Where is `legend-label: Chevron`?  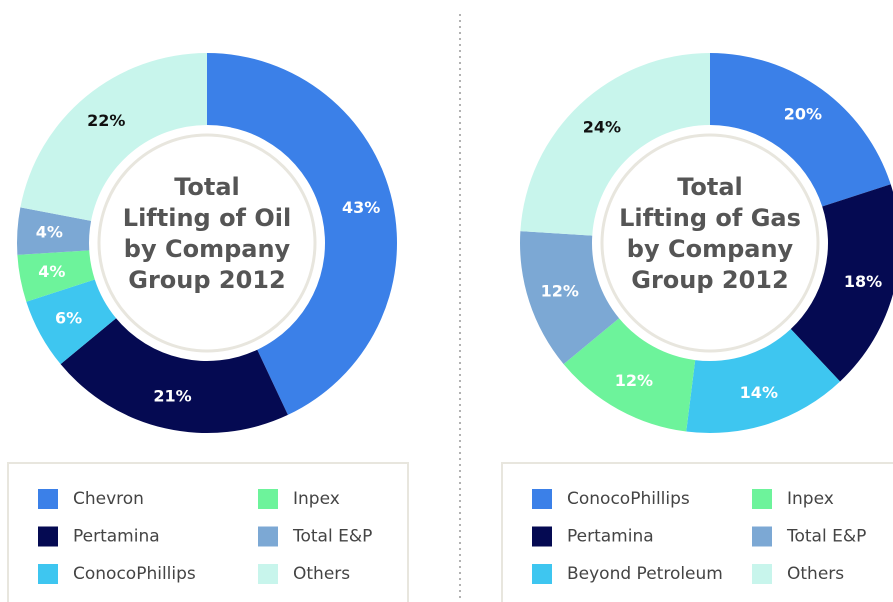
legend-label: Chevron is located at coordinates (108, 499).